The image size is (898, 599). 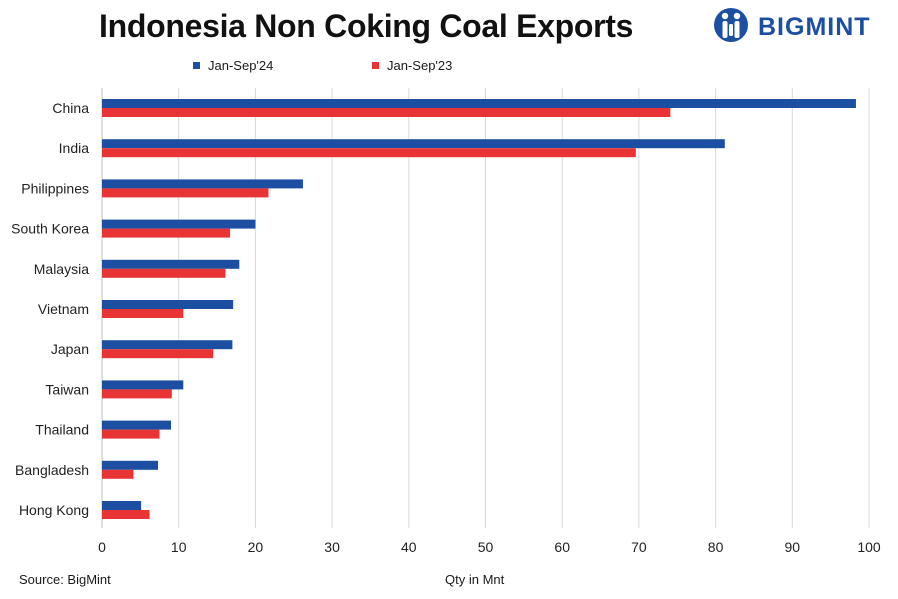 What do you see at coordinates (122, 505) in the screenshot?
I see `bar-hong-kong-2024` at bounding box center [122, 505].